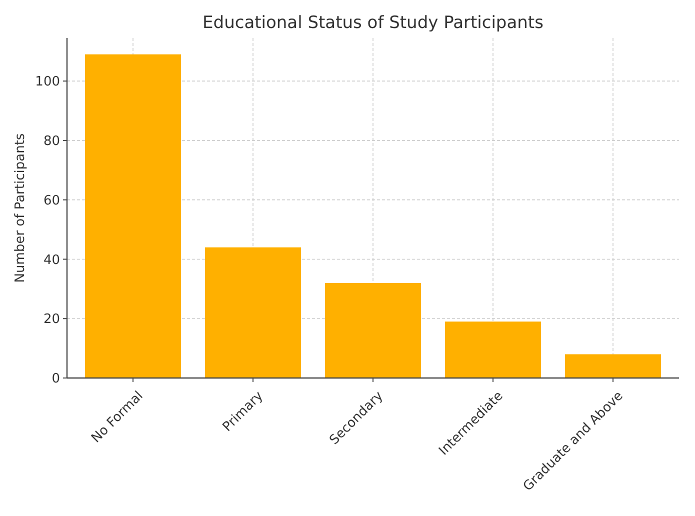 The height and width of the screenshot is (516, 695). Describe the element at coordinates (56, 379) in the screenshot. I see `y-tick-label: 0` at that location.